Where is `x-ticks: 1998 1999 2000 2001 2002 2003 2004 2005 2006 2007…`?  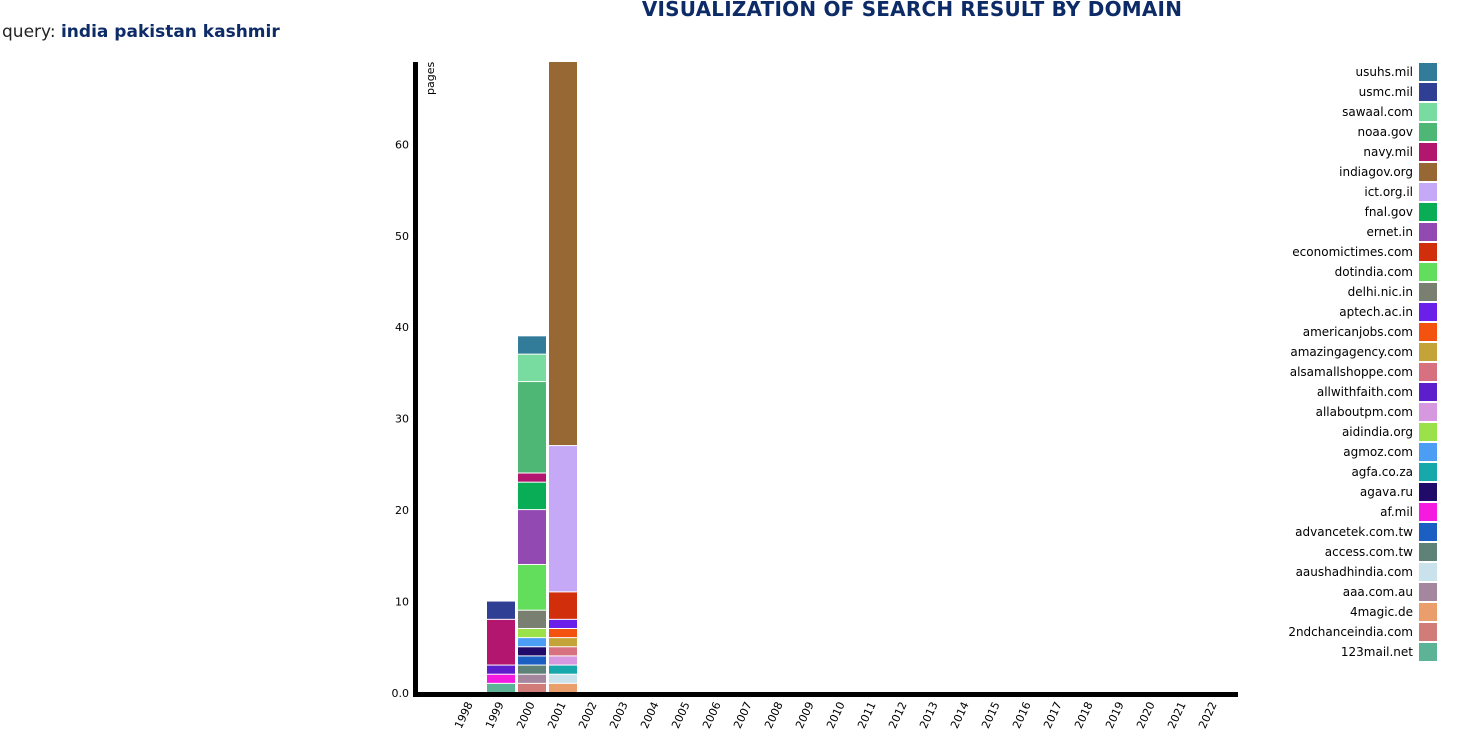
x-ticks: 1998 1999 2000 2001 2002 2003 2004 2005 2006 2007… is located at coordinates (836, 715).